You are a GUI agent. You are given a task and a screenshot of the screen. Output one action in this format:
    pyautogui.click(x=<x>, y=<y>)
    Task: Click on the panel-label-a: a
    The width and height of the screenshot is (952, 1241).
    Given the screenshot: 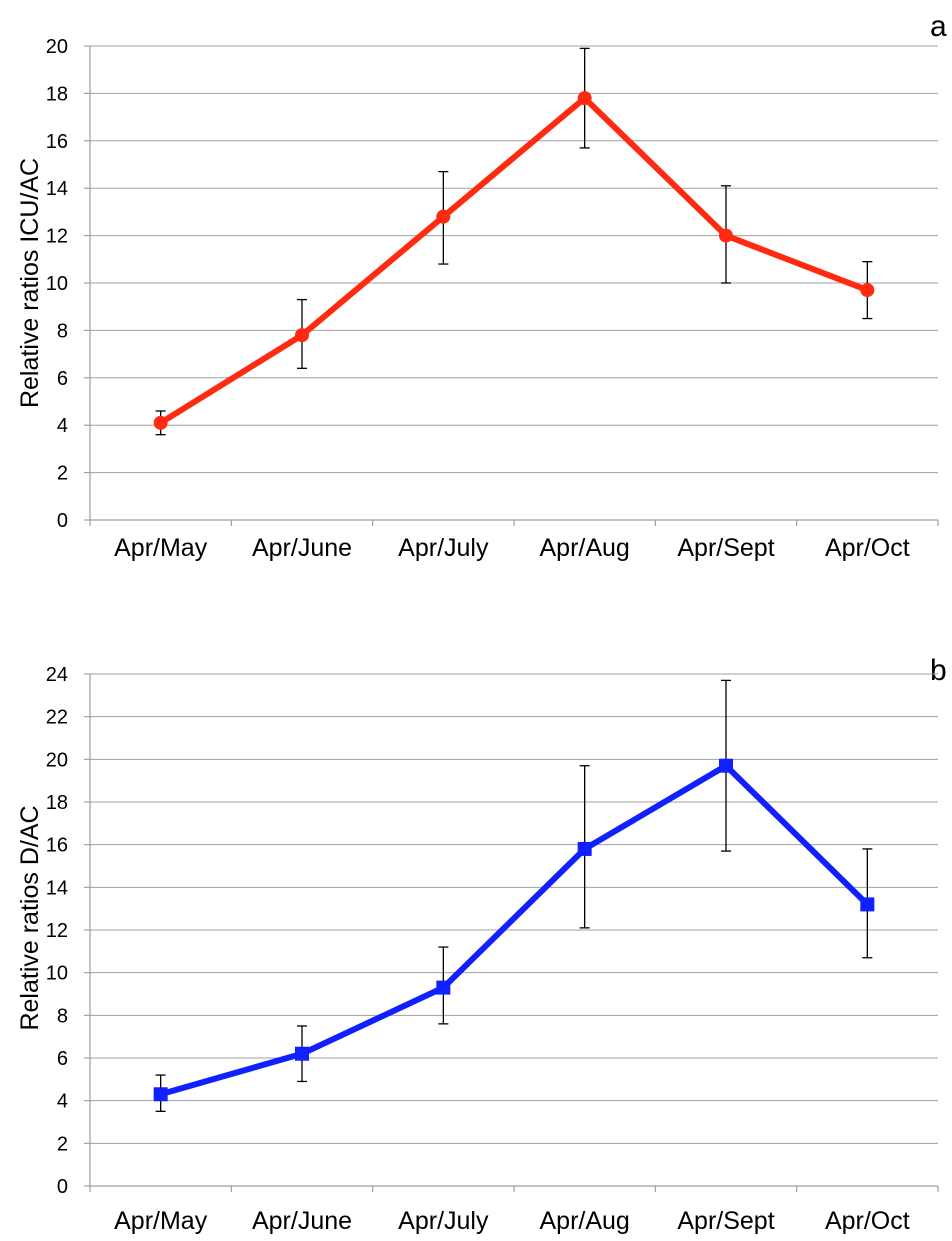 What is the action you would take?
    pyautogui.click(x=938, y=26)
    